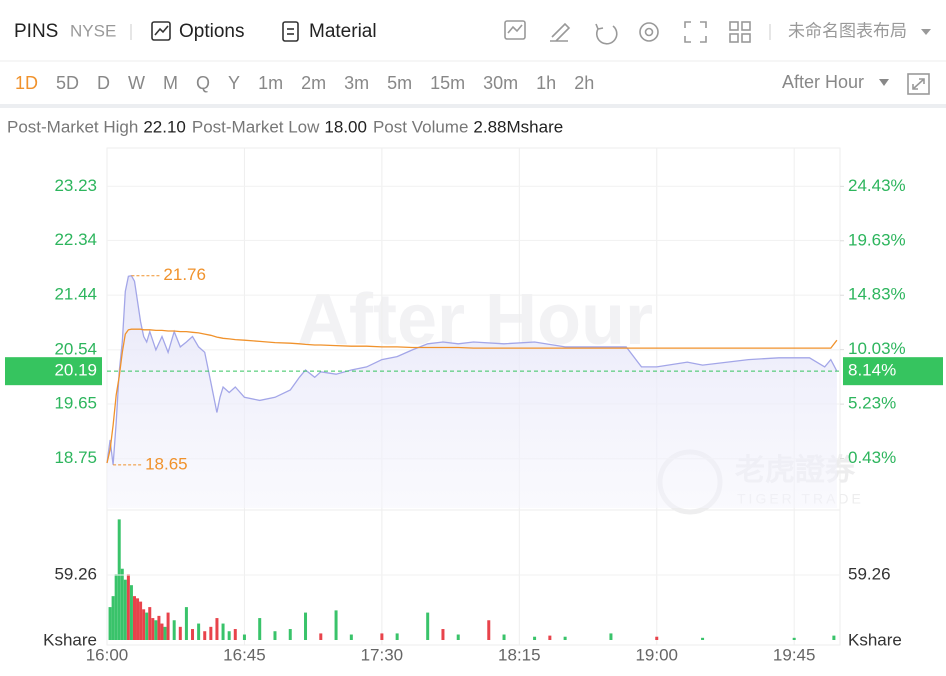  Describe the element at coordinates (518, 126) in the screenshot. I see `stat-value: 2.88Mshare` at that location.